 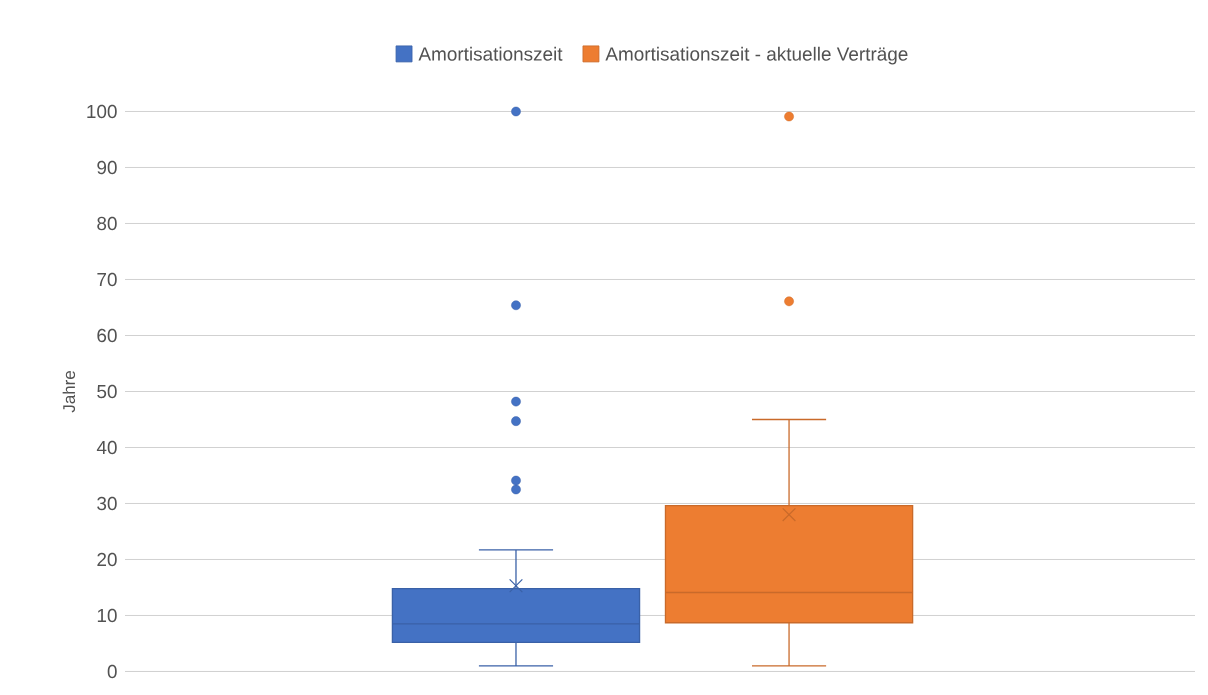 What do you see at coordinates (107, 615) in the screenshot?
I see `y-tick-label: 10` at bounding box center [107, 615].